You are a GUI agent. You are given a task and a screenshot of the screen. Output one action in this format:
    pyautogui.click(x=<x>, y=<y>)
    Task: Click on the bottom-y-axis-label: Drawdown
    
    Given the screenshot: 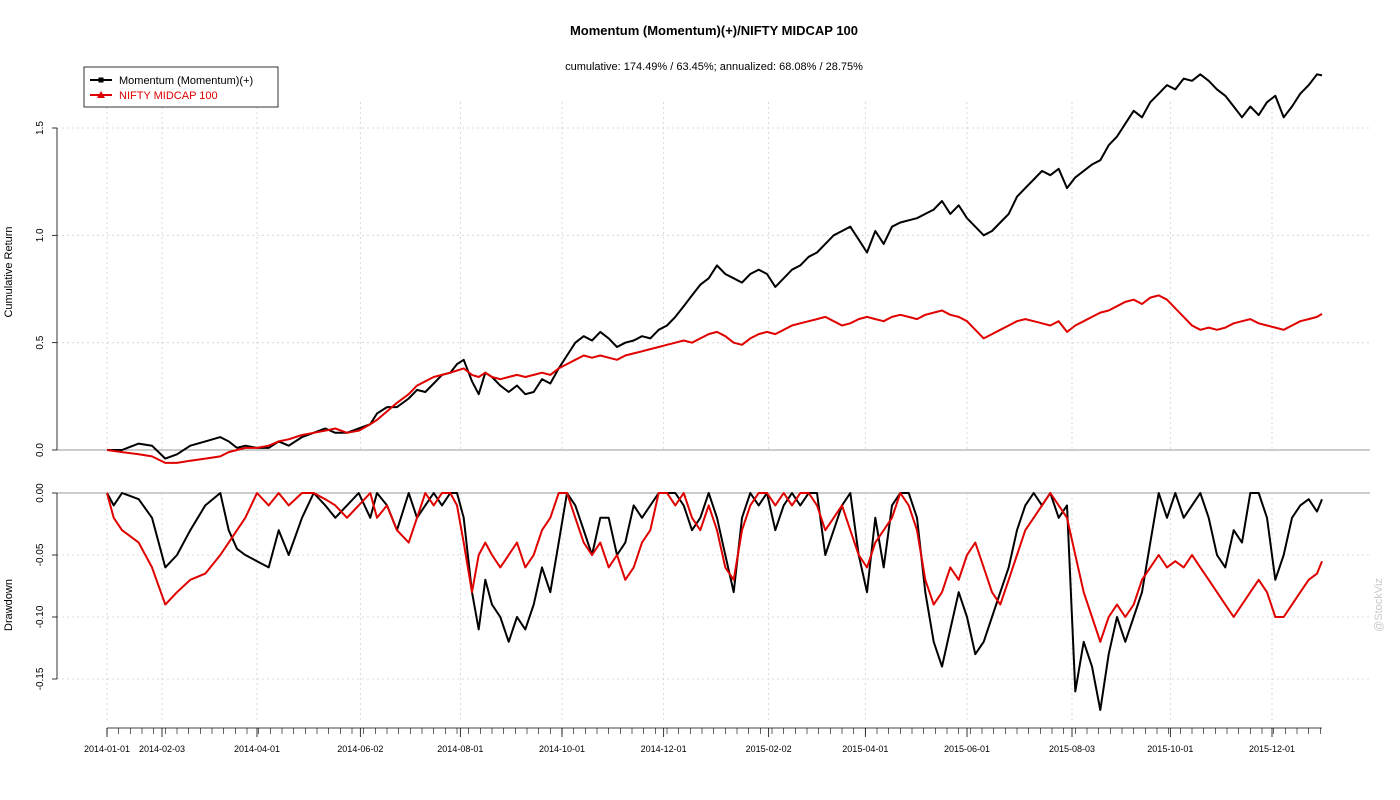 What is the action you would take?
    pyautogui.click(x=9, y=605)
    